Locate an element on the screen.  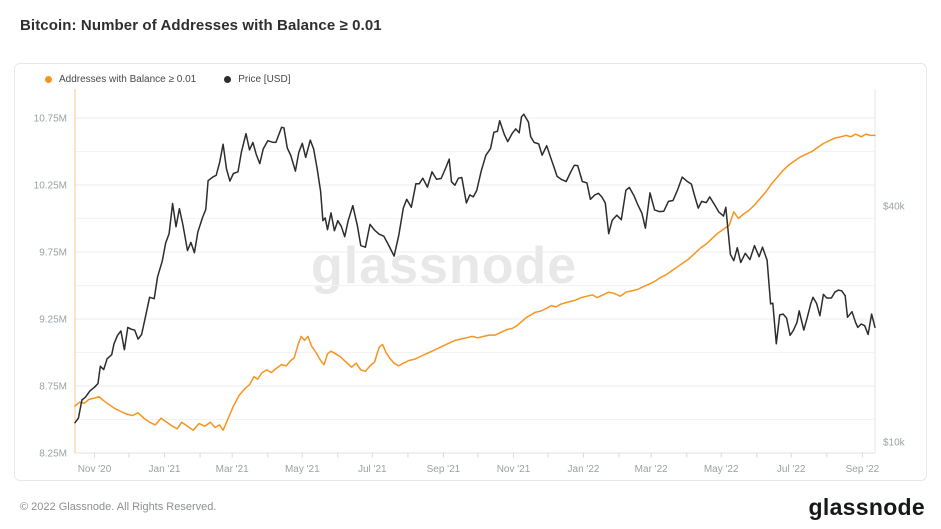
svg-text: May '21 is located at coordinates (302, 469).